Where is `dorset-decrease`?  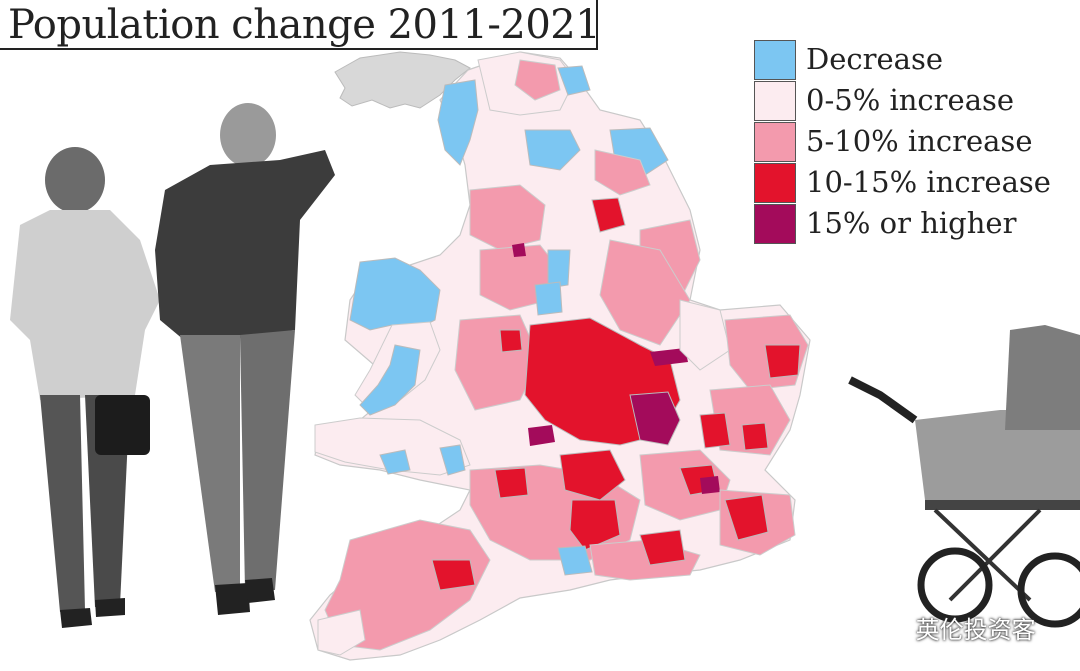
dorset-decrease is located at coordinates (575, 560).